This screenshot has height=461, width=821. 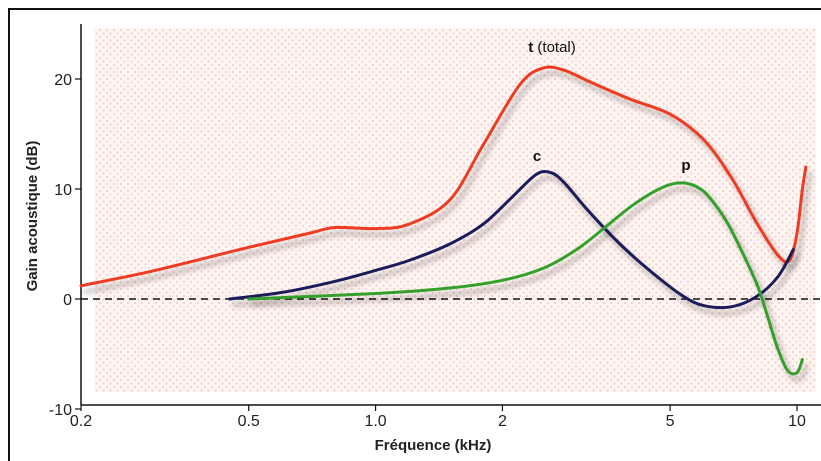 What do you see at coordinates (375, 421) in the screenshot?
I see `x-tick-label: 1.0` at bounding box center [375, 421].